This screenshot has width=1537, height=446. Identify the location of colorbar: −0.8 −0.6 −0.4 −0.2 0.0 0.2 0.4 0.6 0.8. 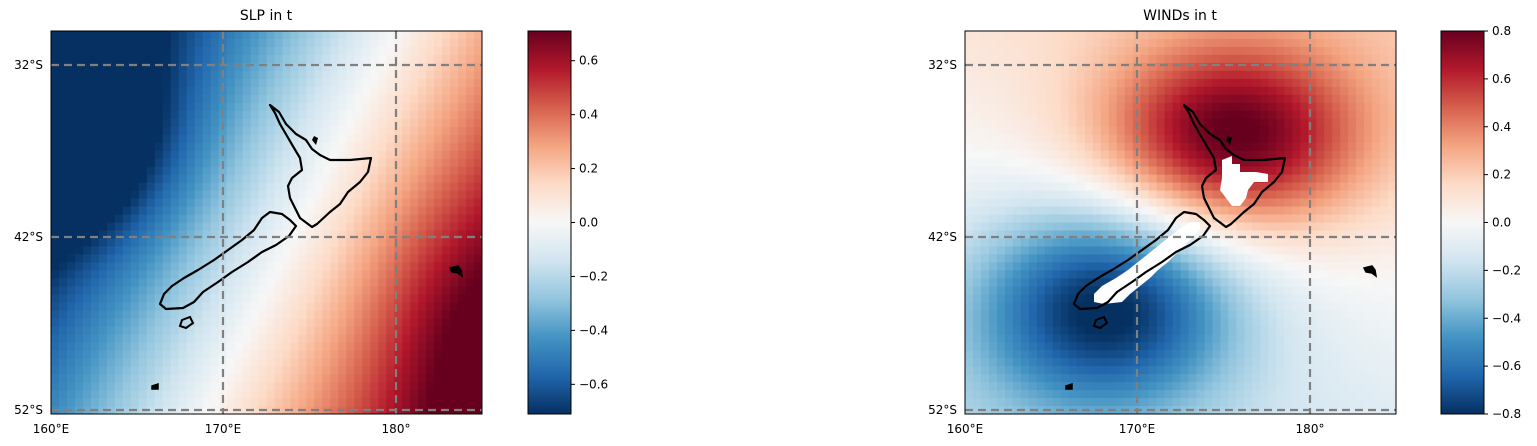
(1480, 222).